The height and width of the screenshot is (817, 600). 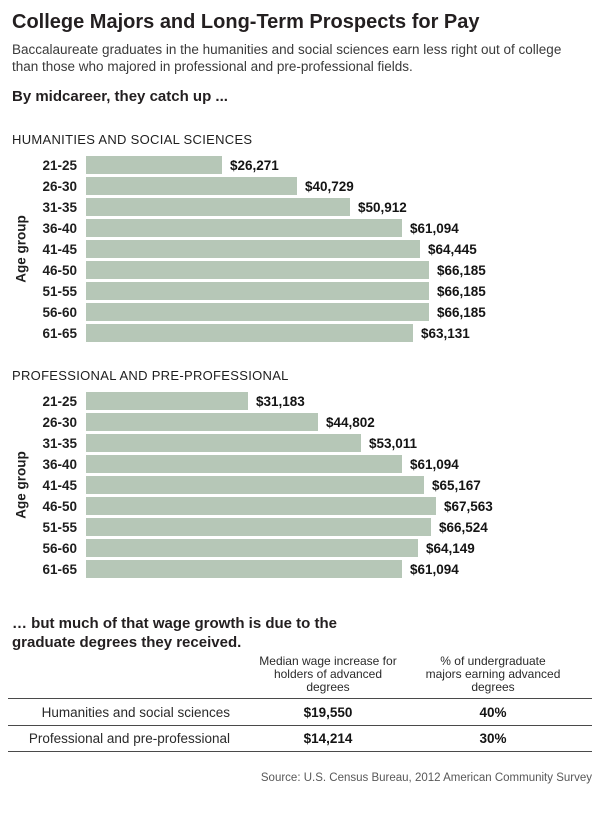 I want to click on chart-row: 46-50 $66,185, so click(x=314, y=270).